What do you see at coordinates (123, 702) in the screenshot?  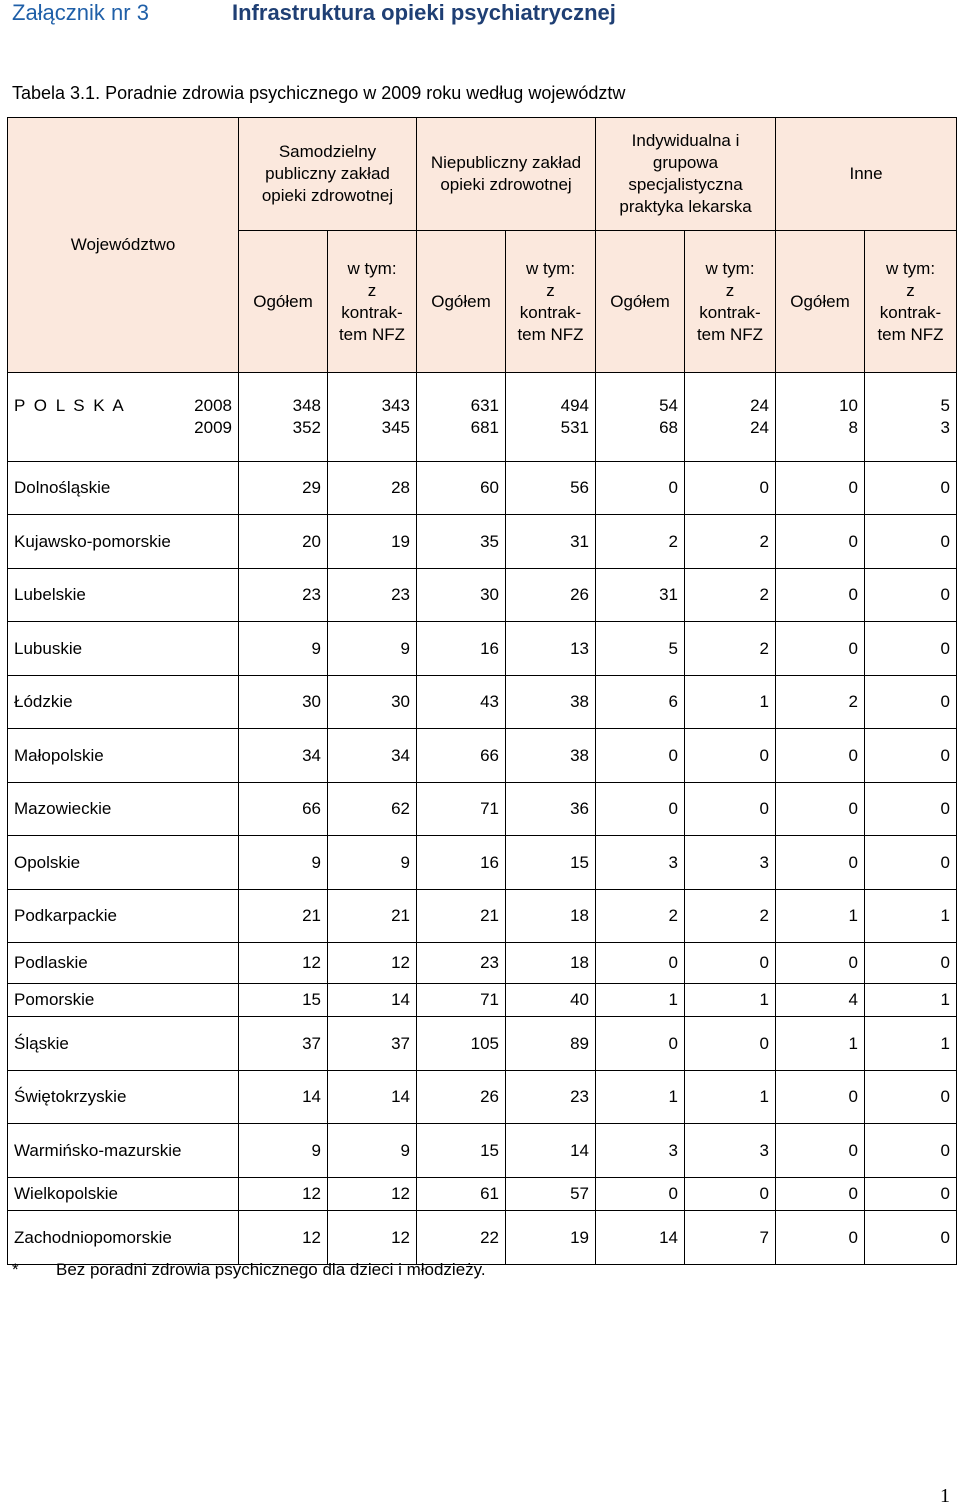 I see `region-name-cell: Łódzkie` at bounding box center [123, 702].